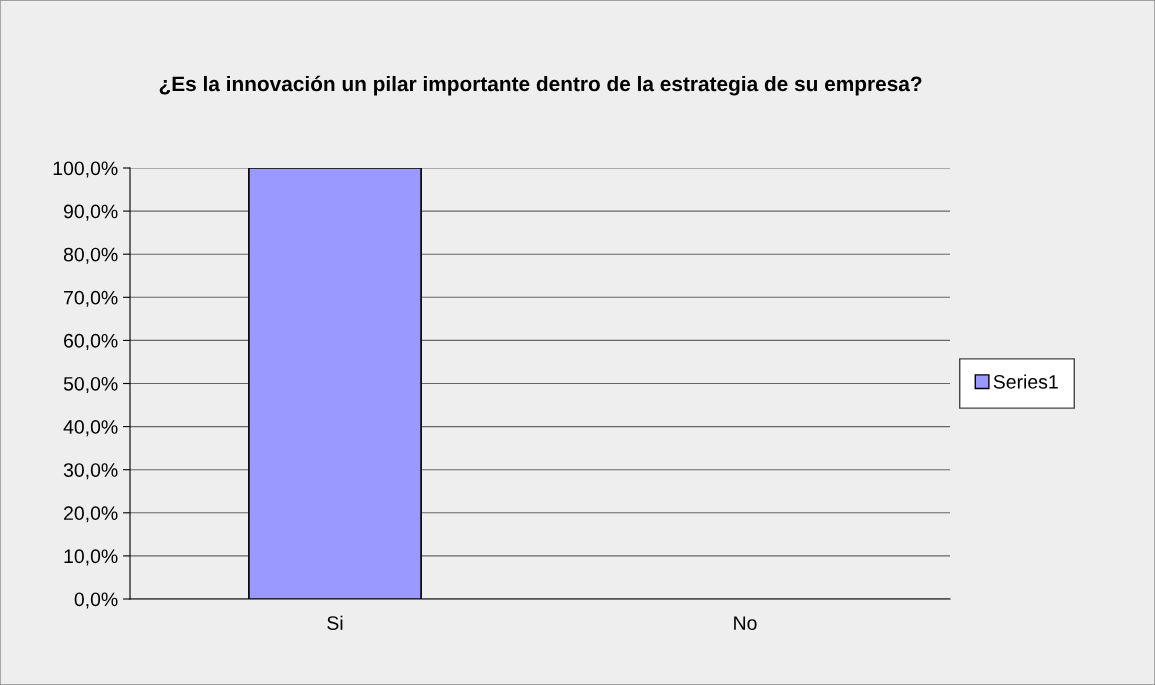 This screenshot has height=685, width=1155. Describe the element at coordinates (96, 600) in the screenshot. I see `y-tick-label: 0,0%` at that location.